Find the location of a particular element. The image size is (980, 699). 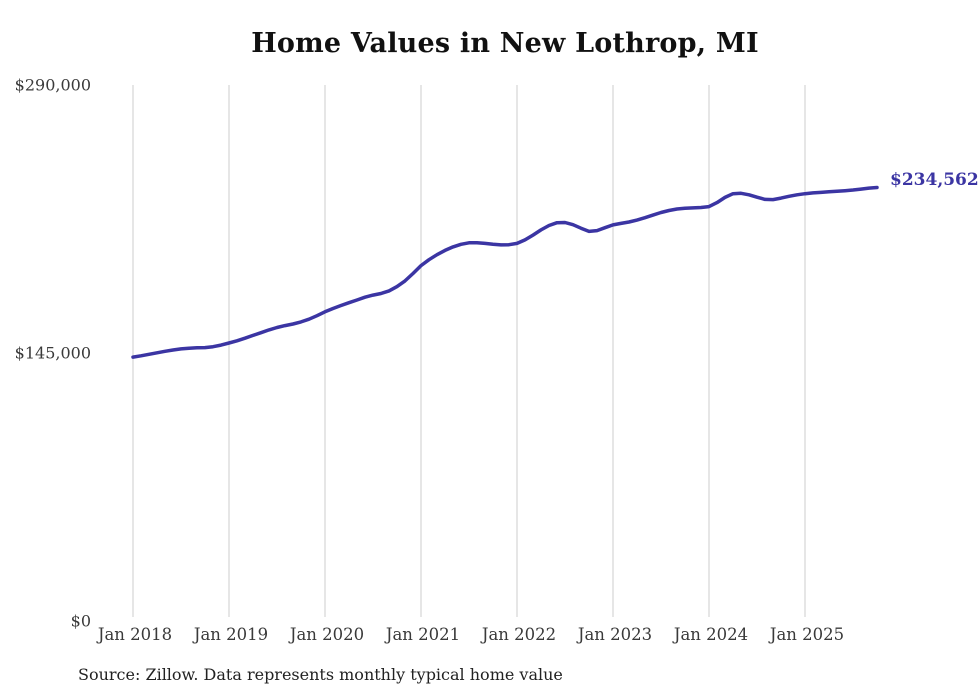

x-axis-tick-label: Jan 2023 is located at coordinates (614, 634).